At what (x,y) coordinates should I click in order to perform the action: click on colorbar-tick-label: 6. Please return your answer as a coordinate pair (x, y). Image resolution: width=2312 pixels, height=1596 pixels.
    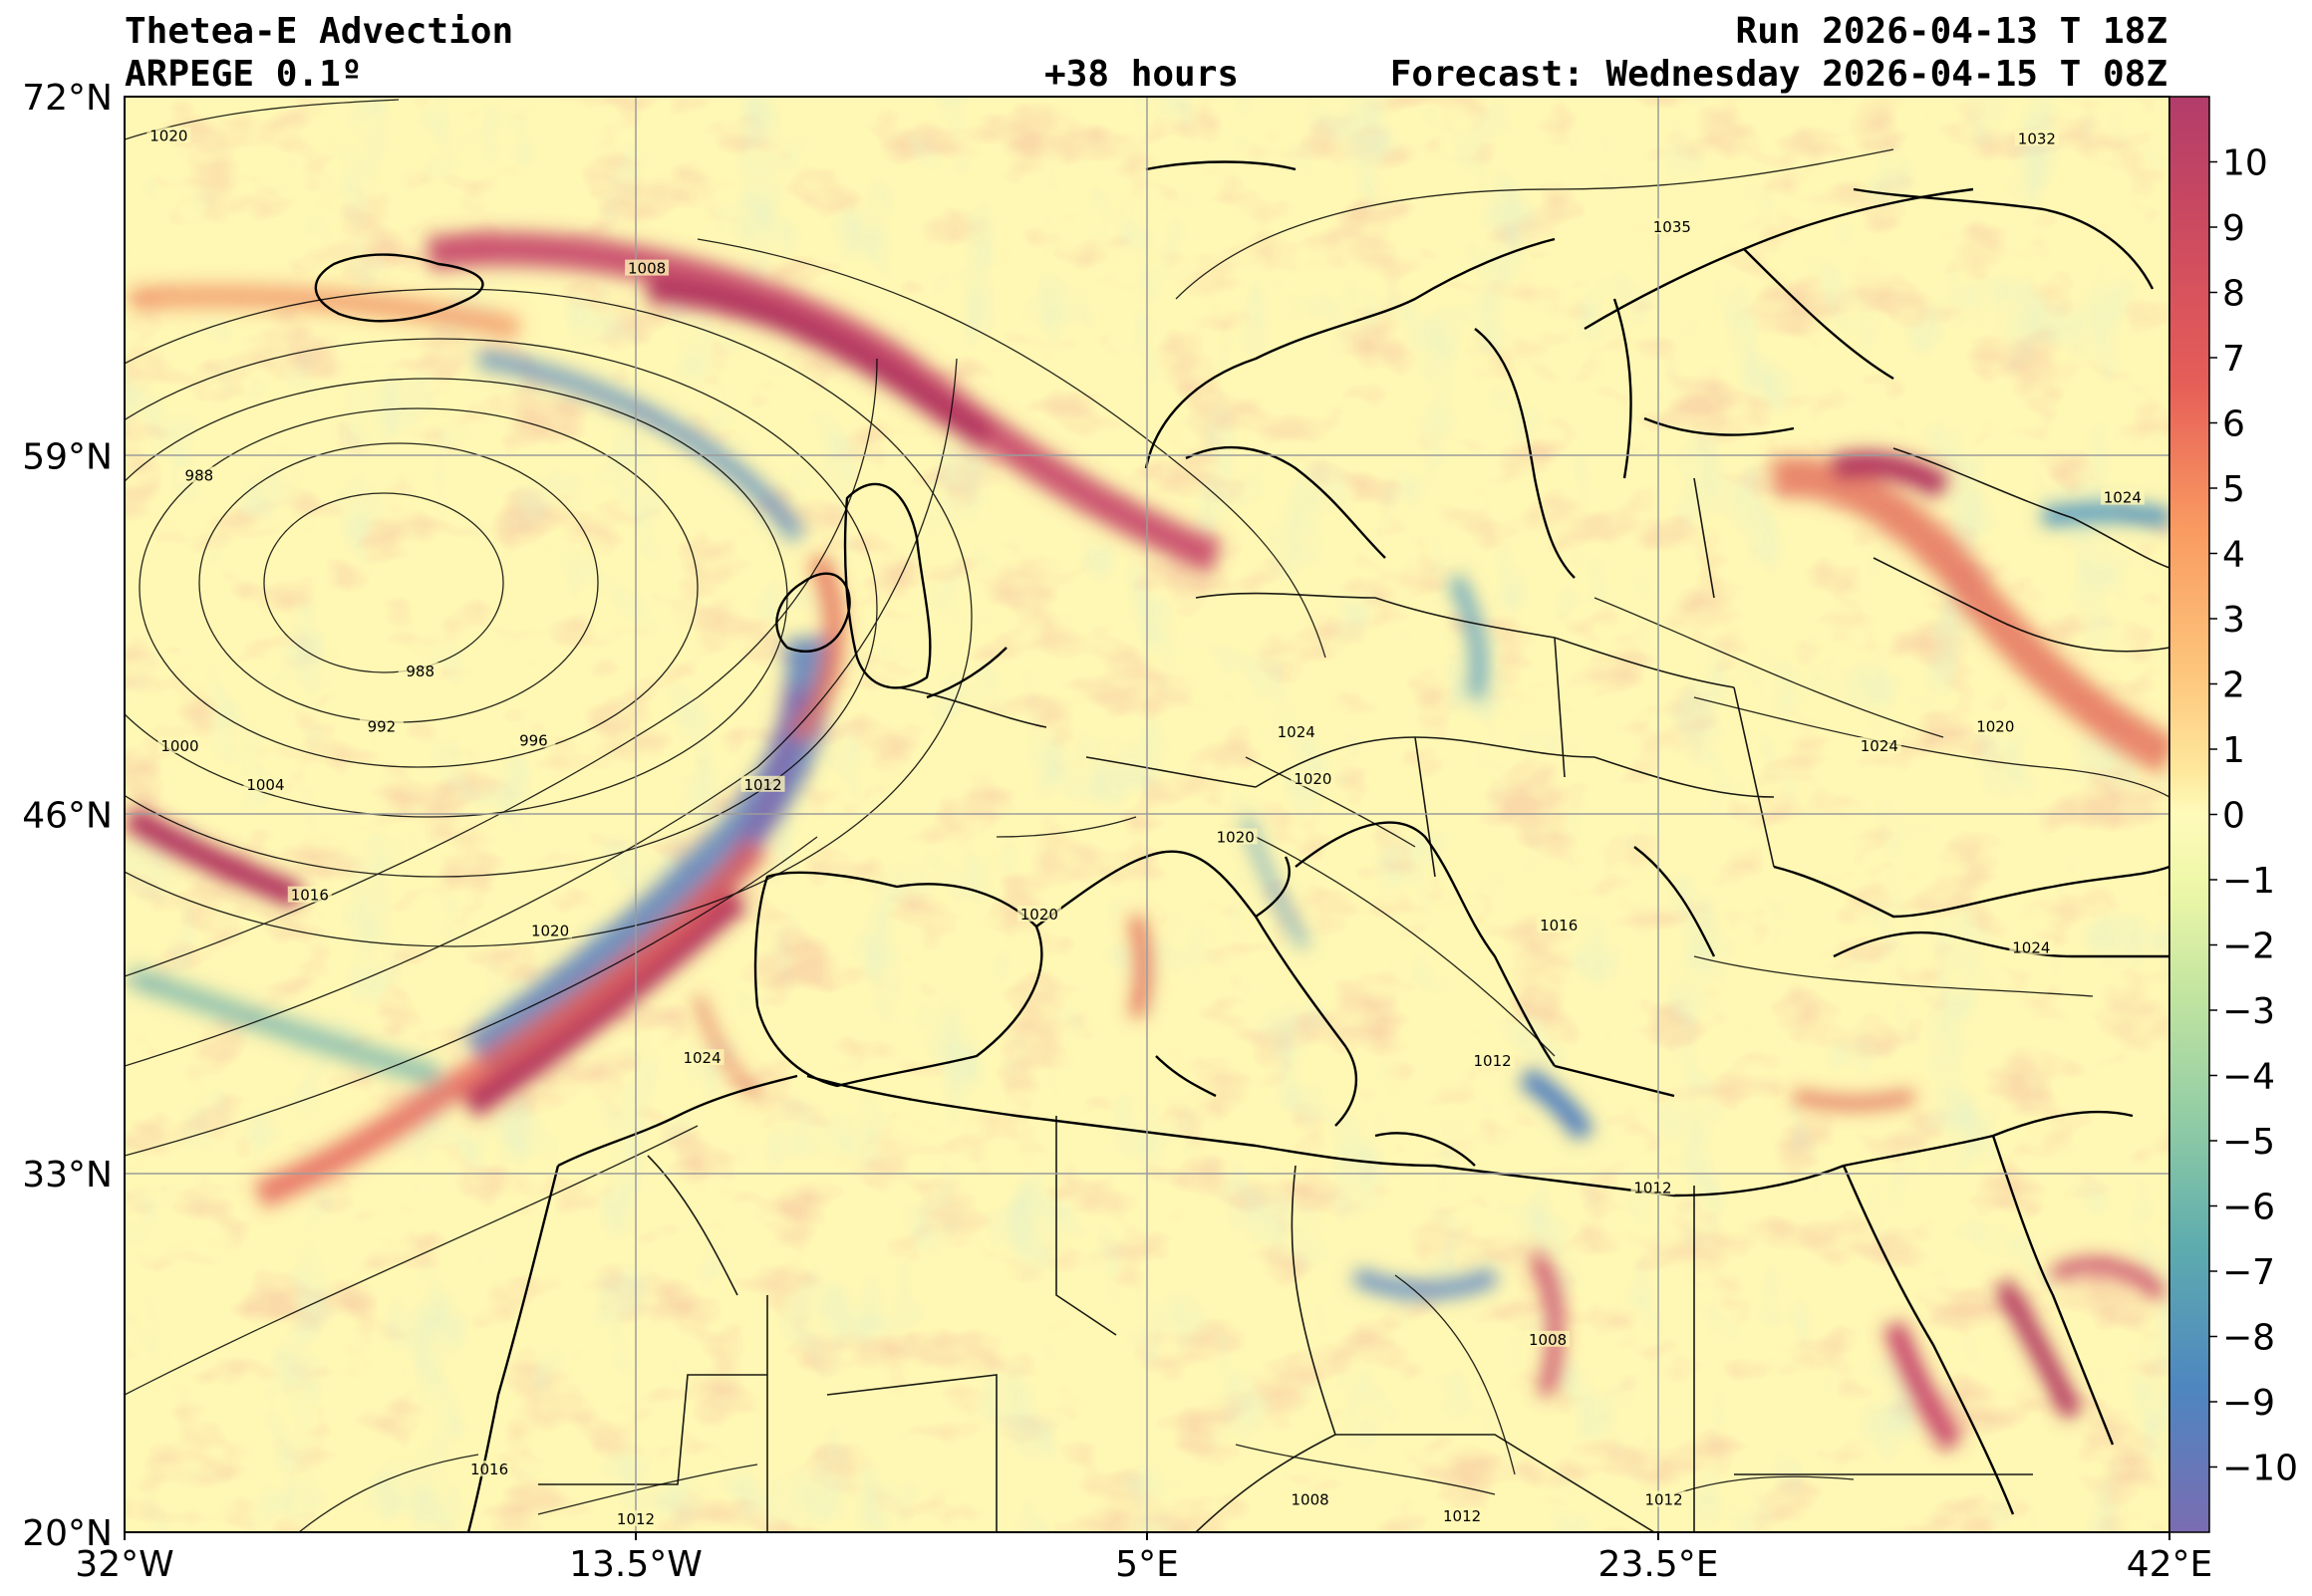
    Looking at the image, I should click on (2233, 424).